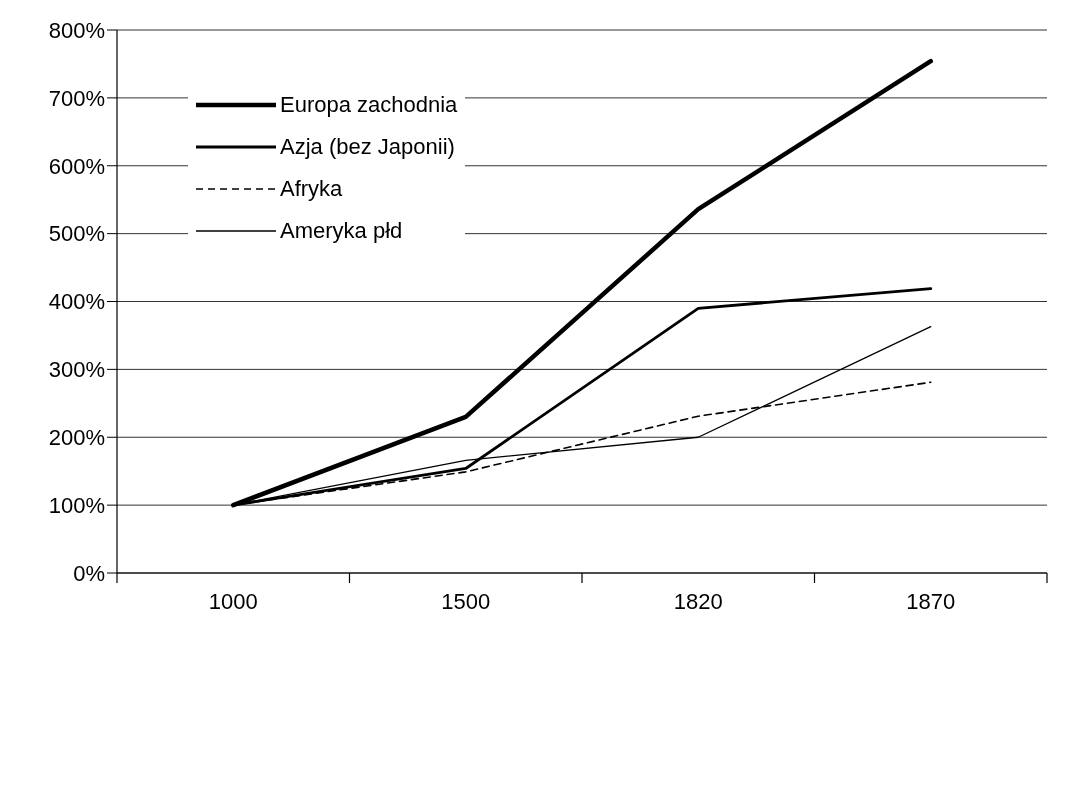 The width and height of the screenshot is (1077, 810). I want to click on y-tick-label: 500%, so click(76, 234).